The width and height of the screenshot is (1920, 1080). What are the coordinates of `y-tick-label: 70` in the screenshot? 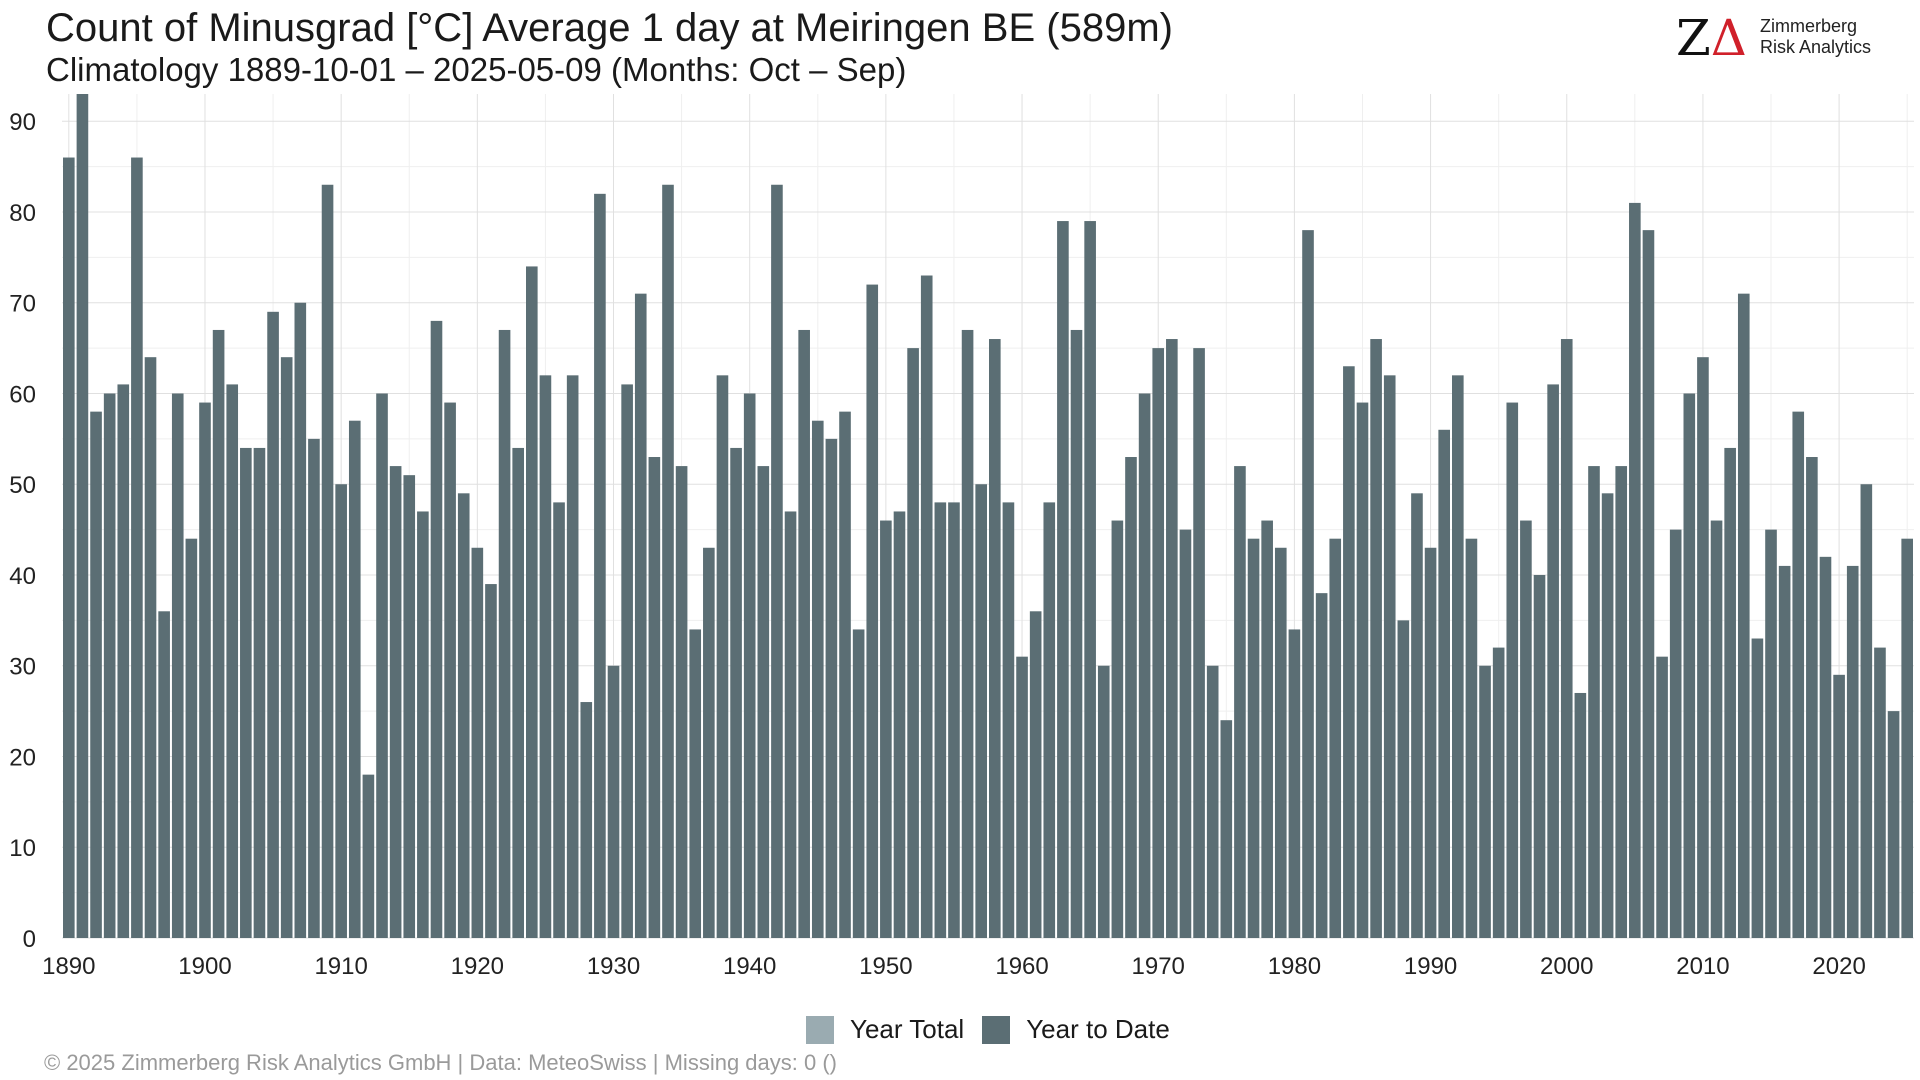 It's located at (22, 304).